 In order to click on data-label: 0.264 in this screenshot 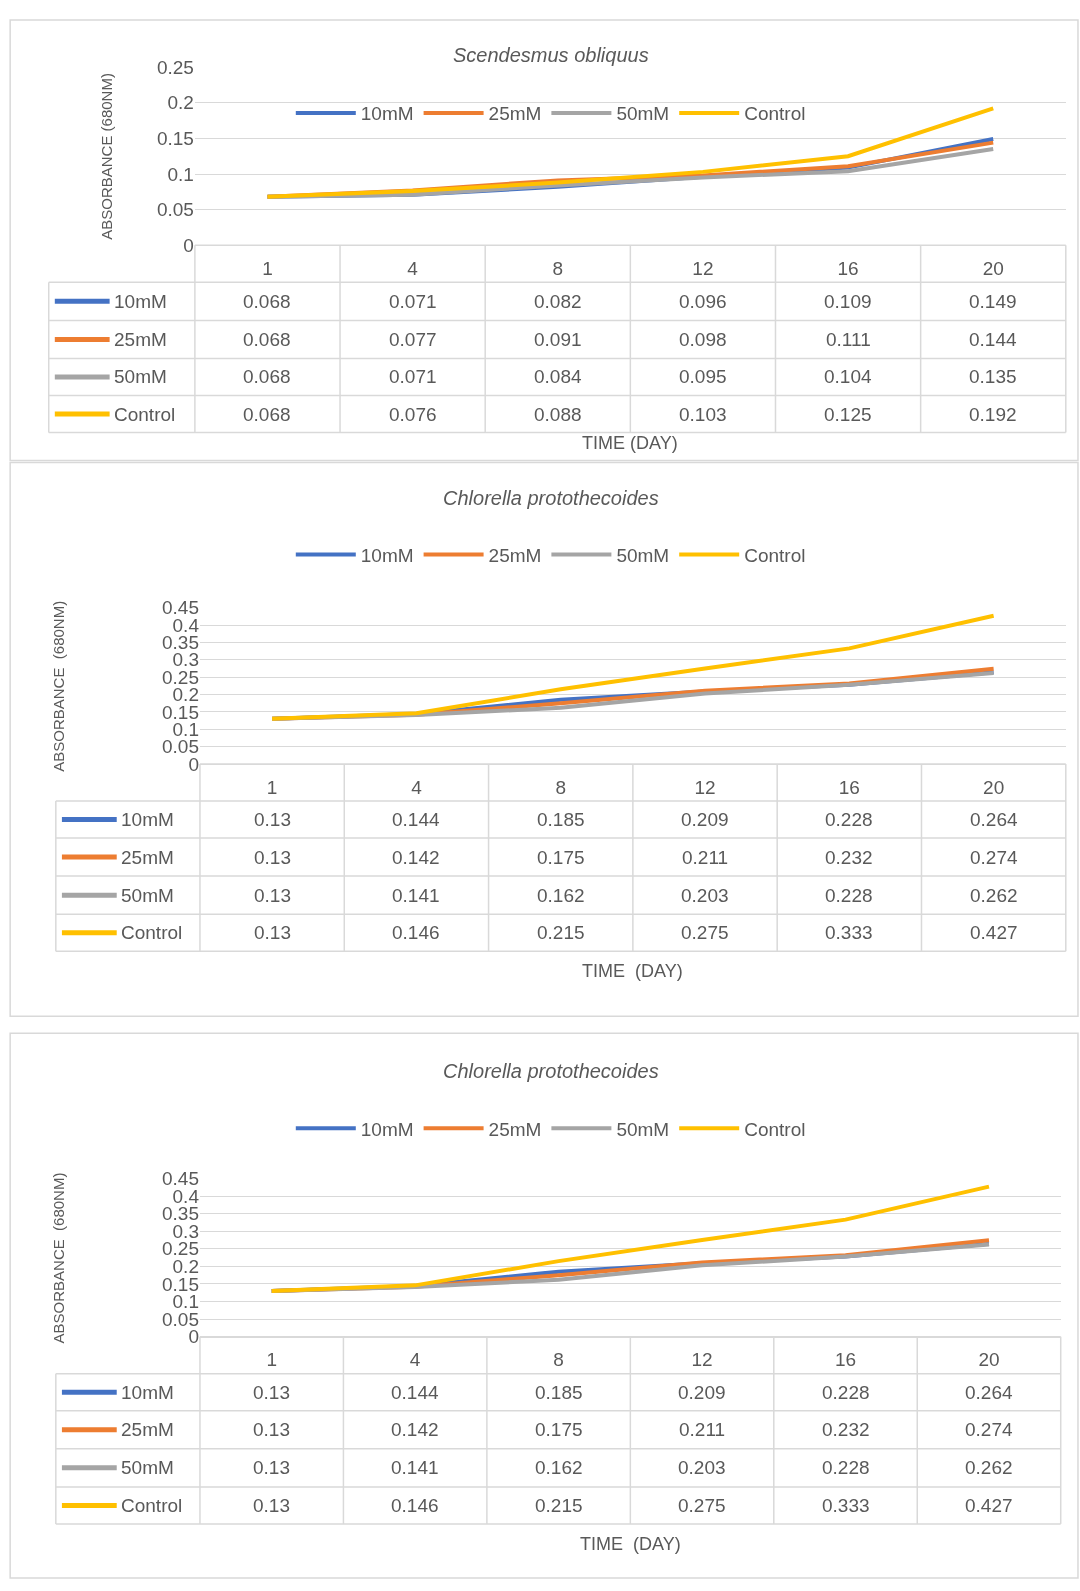, I will do `click(994, 819)`.